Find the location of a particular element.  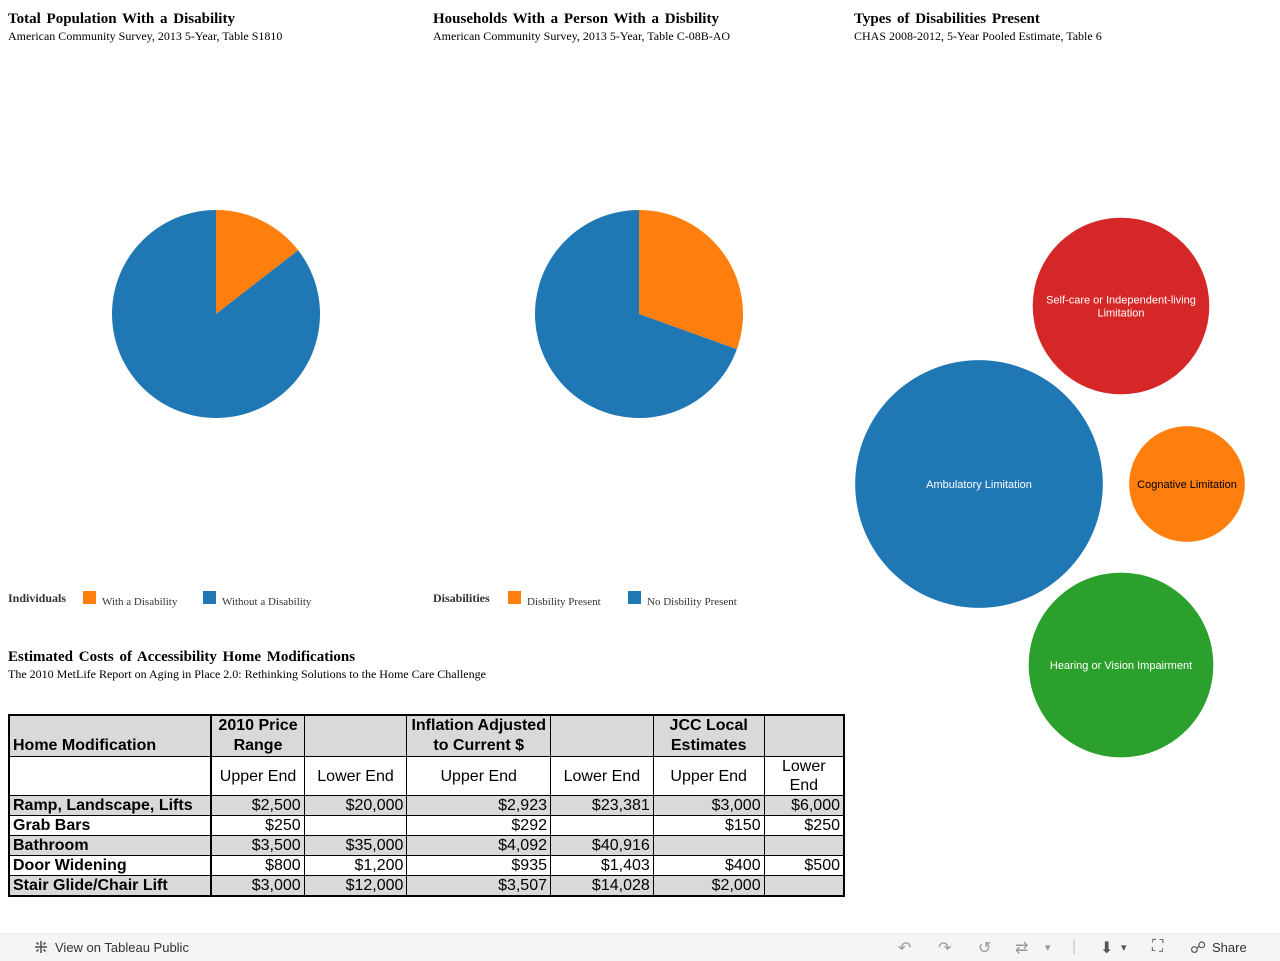

download-icon: ⬇ is located at coordinates (1107, 948).